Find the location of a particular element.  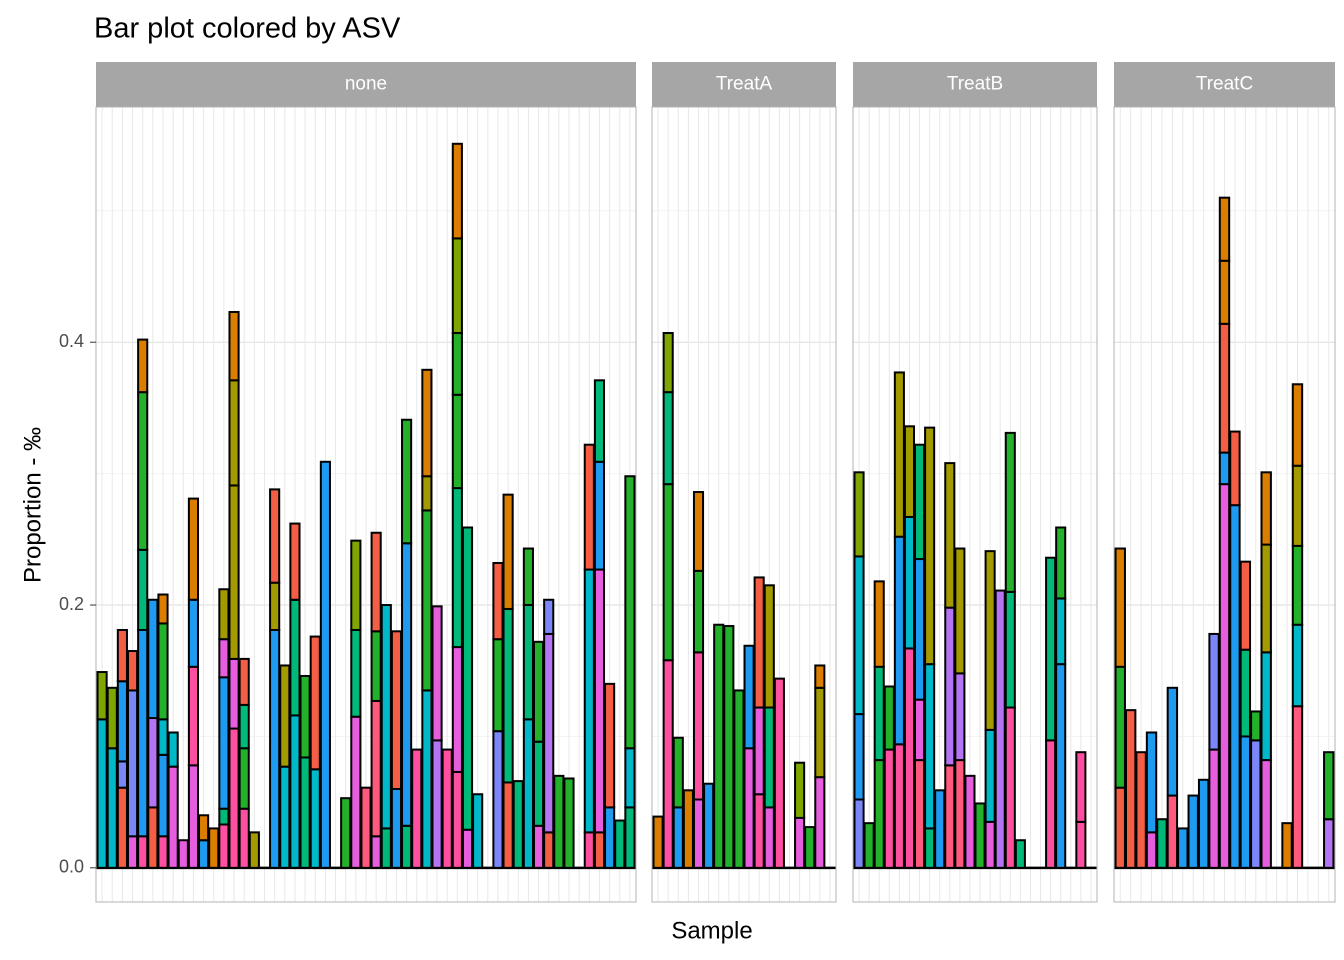

y-tick-label: 0.2 is located at coordinates (71, 604).